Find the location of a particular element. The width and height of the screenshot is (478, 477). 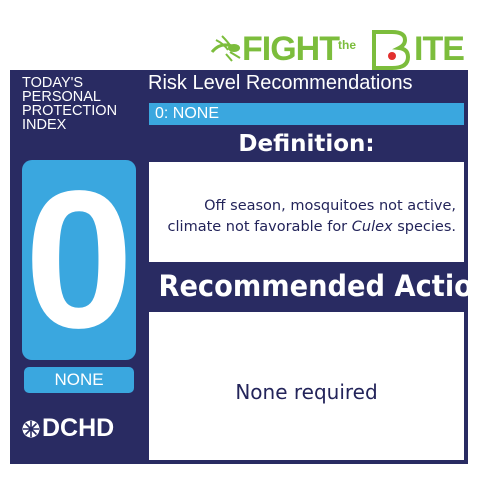

logo-fight-text: FIGHT is located at coordinates (291, 49).